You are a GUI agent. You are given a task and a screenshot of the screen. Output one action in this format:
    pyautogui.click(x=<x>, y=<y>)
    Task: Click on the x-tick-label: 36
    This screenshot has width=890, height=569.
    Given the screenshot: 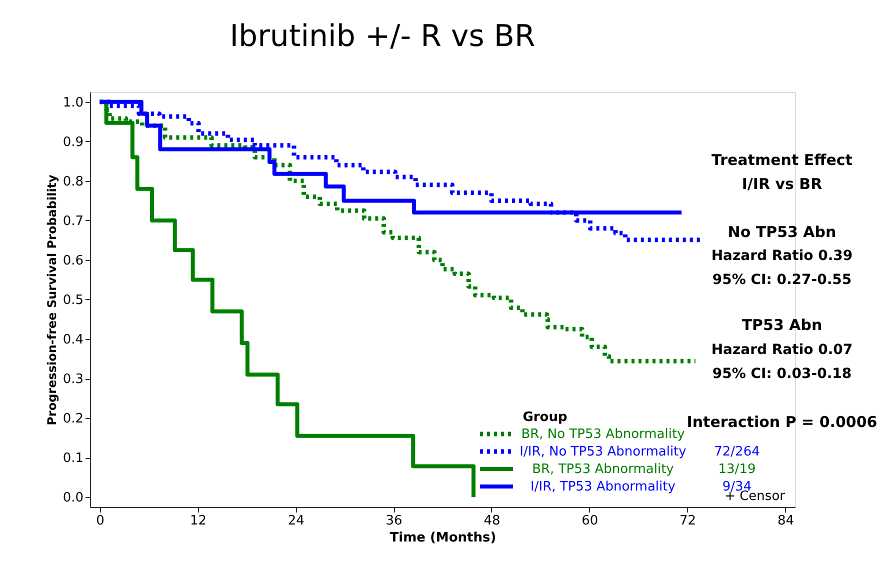 What is the action you would take?
    pyautogui.click(x=394, y=521)
    